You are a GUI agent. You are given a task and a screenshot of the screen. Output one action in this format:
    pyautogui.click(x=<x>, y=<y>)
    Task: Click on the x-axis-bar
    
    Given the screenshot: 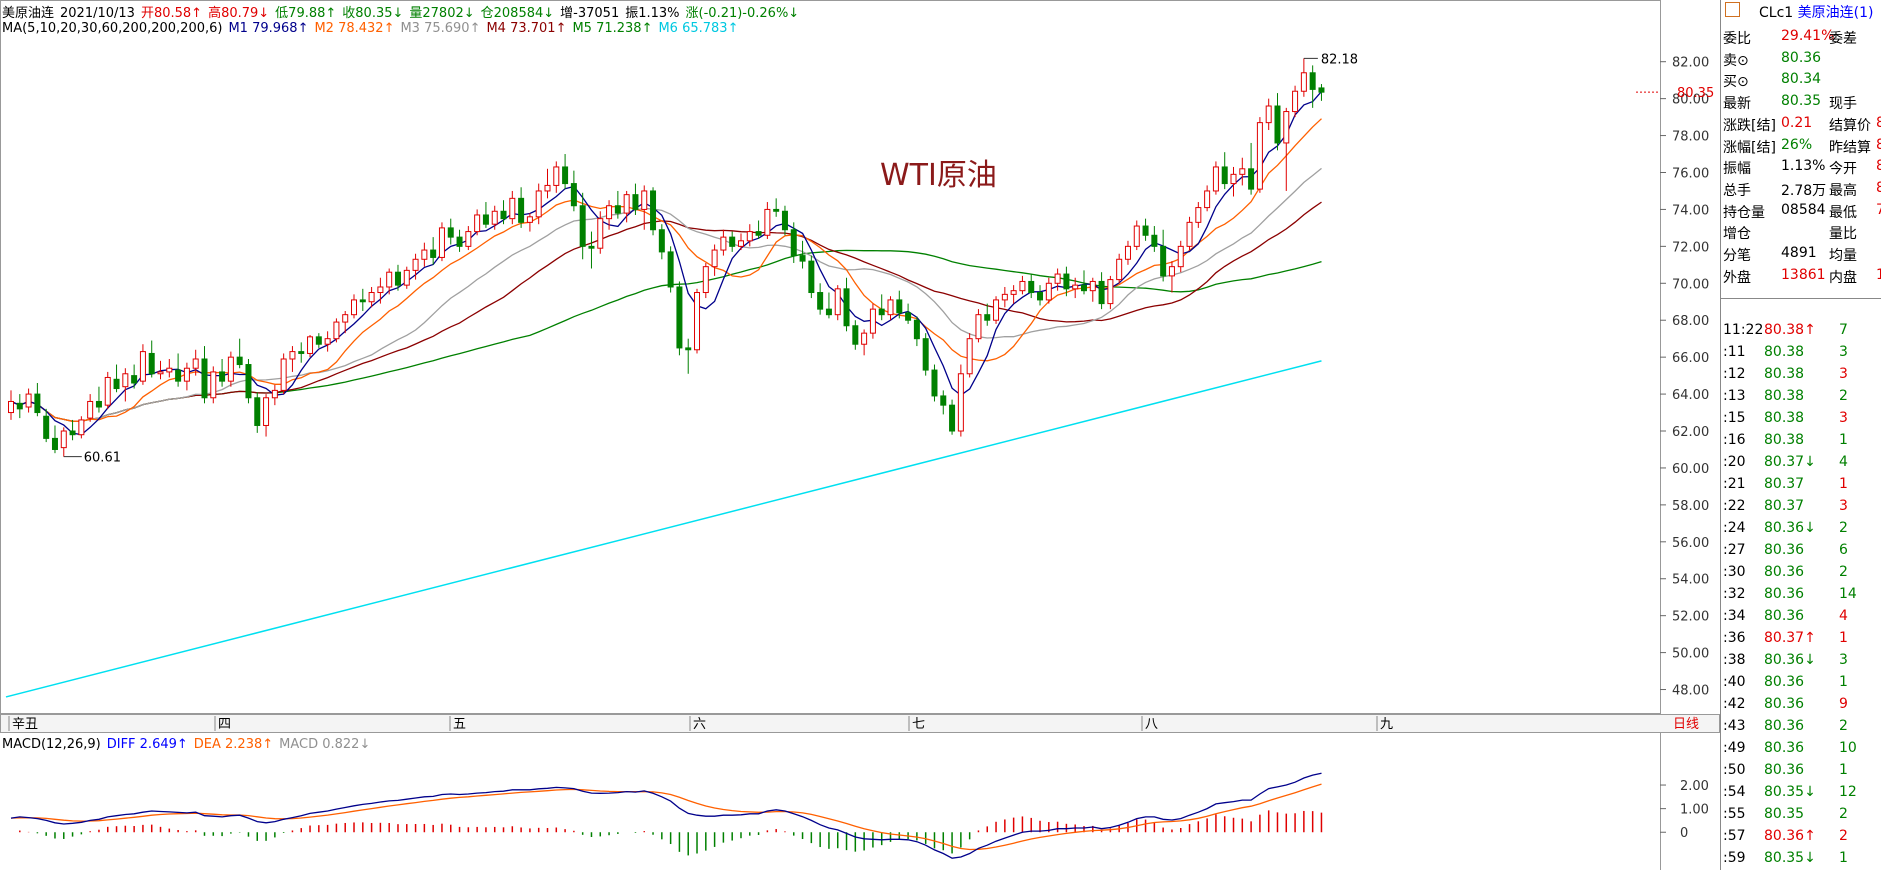 What is the action you would take?
    pyautogui.click(x=860, y=723)
    